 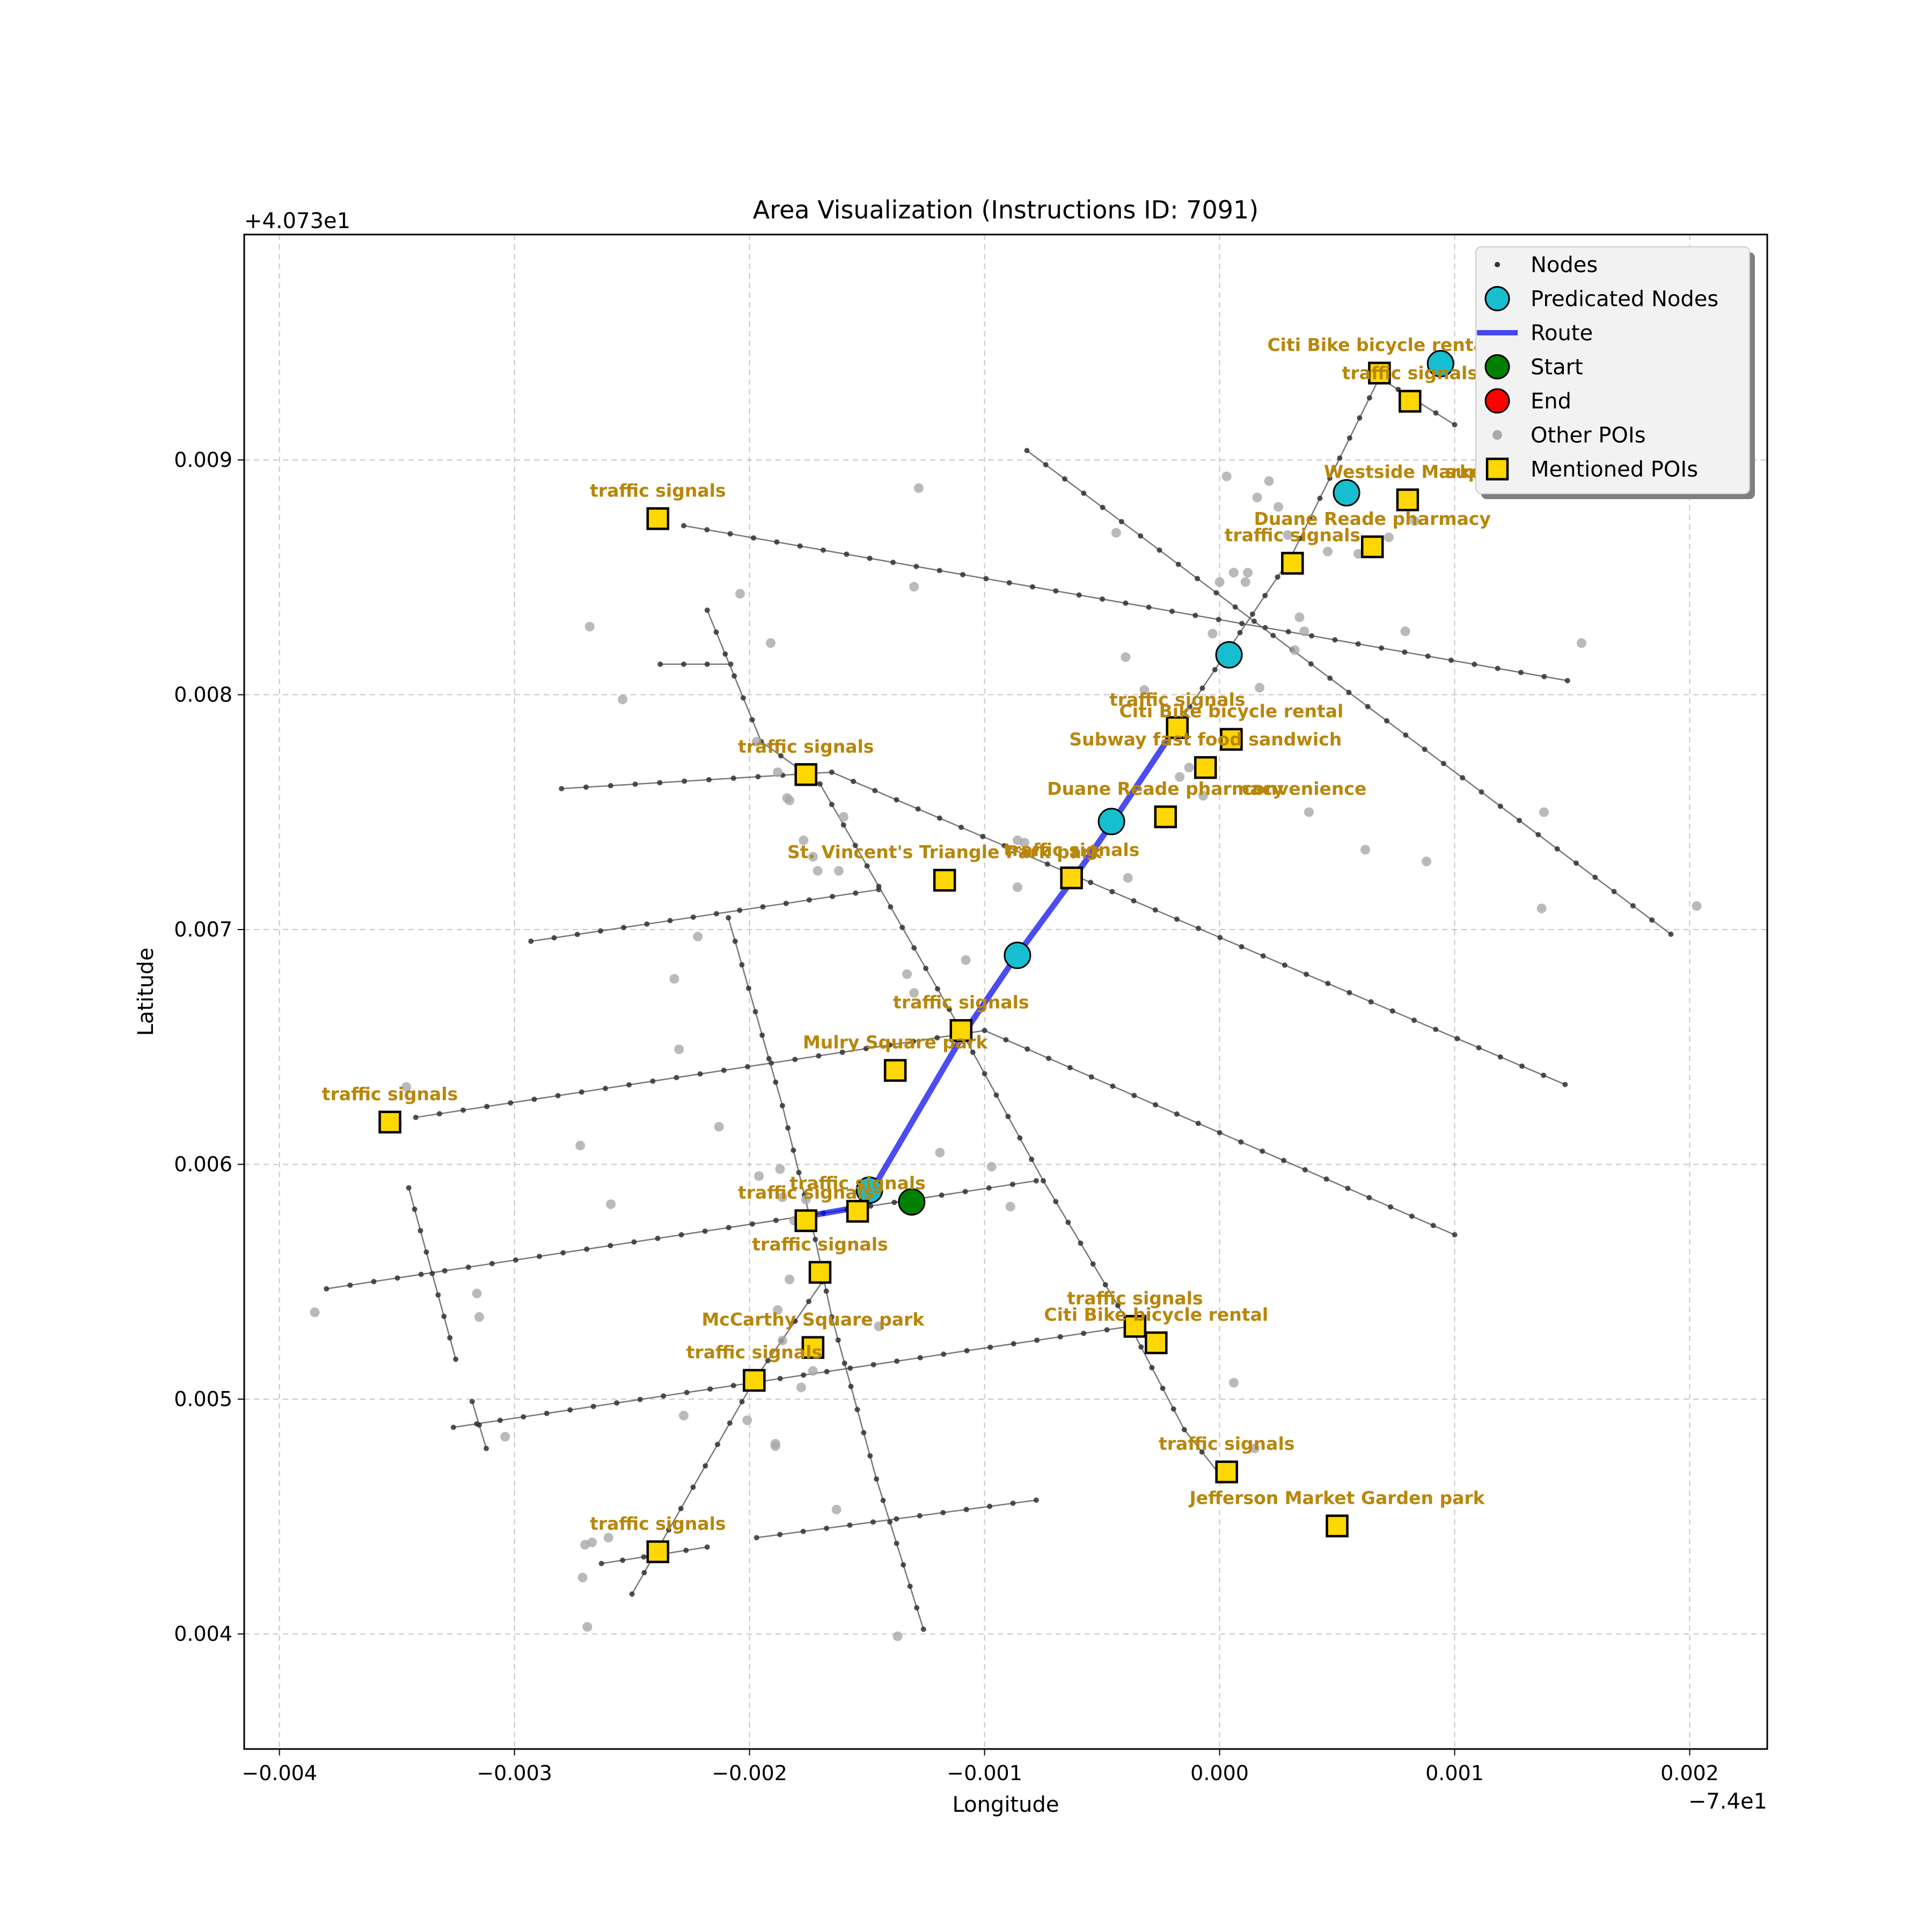 What do you see at coordinates (1165, 788) in the screenshot?
I see `poi-label: Duane Reade pharmacy` at bounding box center [1165, 788].